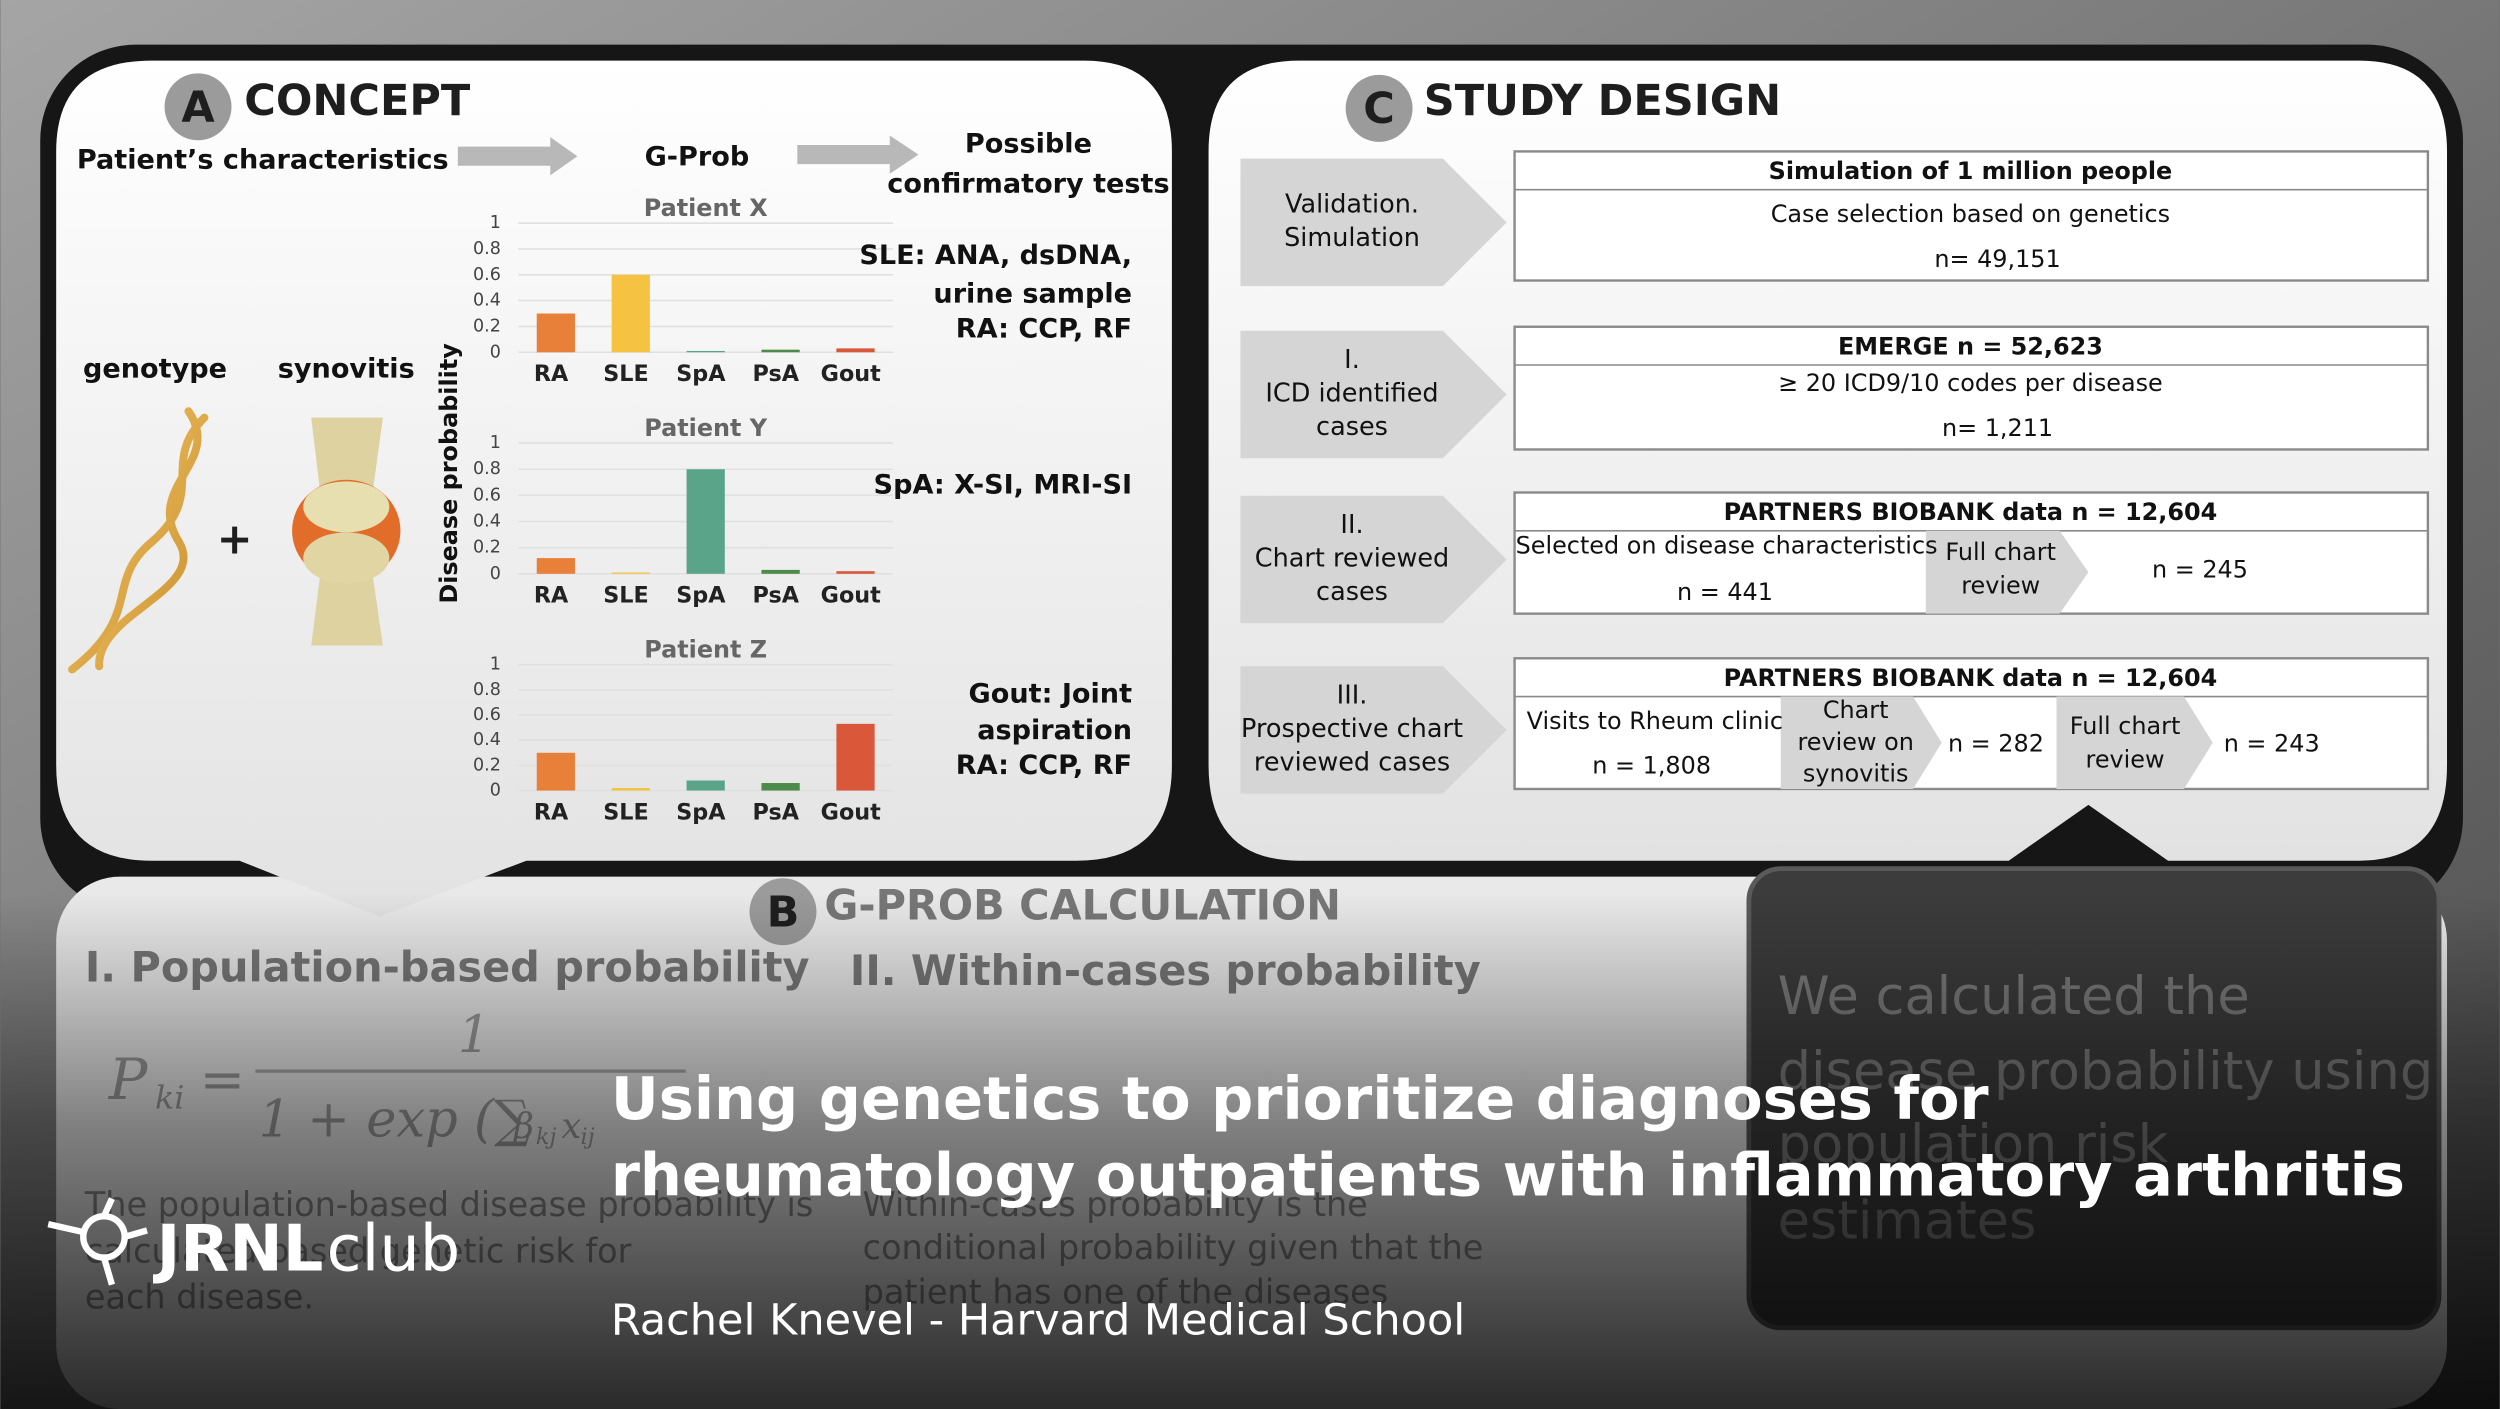 This screenshot has width=2500, height=1409. I want to click on author: Rachel Knevel - Harvard Medical School, so click(1038, 1320).